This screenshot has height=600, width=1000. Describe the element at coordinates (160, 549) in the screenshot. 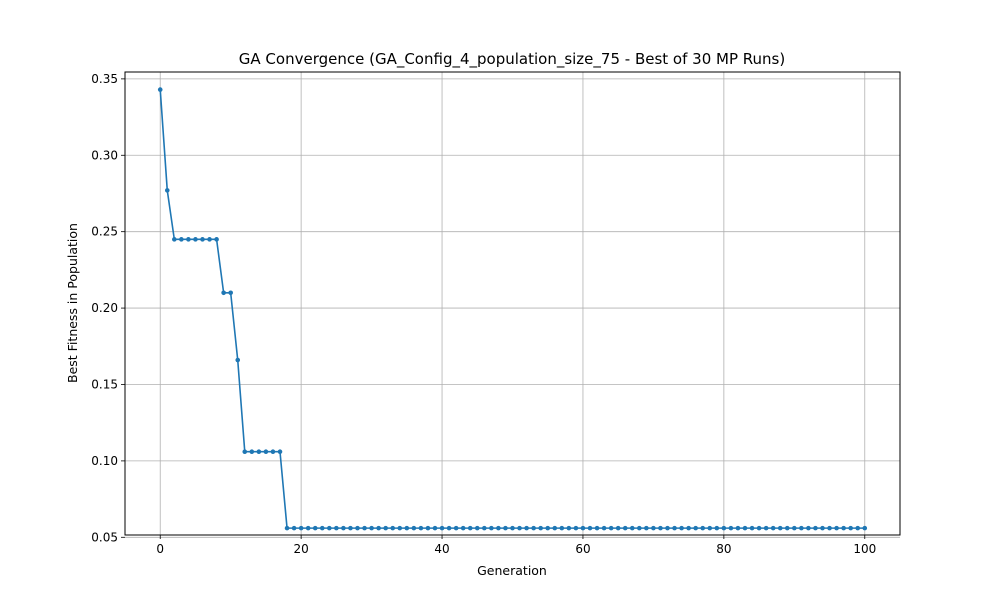

I see `x-tick-label: 0` at that location.